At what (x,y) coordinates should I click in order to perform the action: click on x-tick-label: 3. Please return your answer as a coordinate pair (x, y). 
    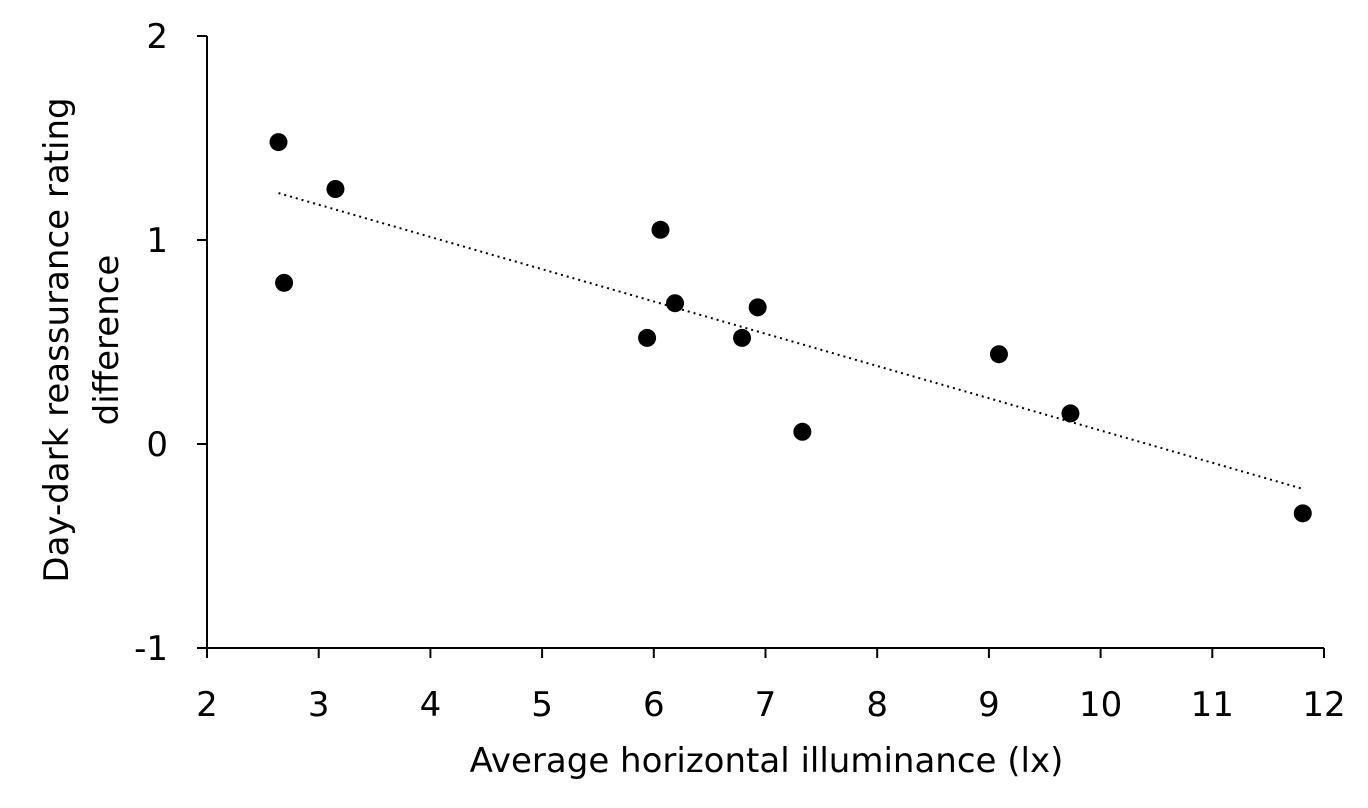
    Looking at the image, I should click on (319, 705).